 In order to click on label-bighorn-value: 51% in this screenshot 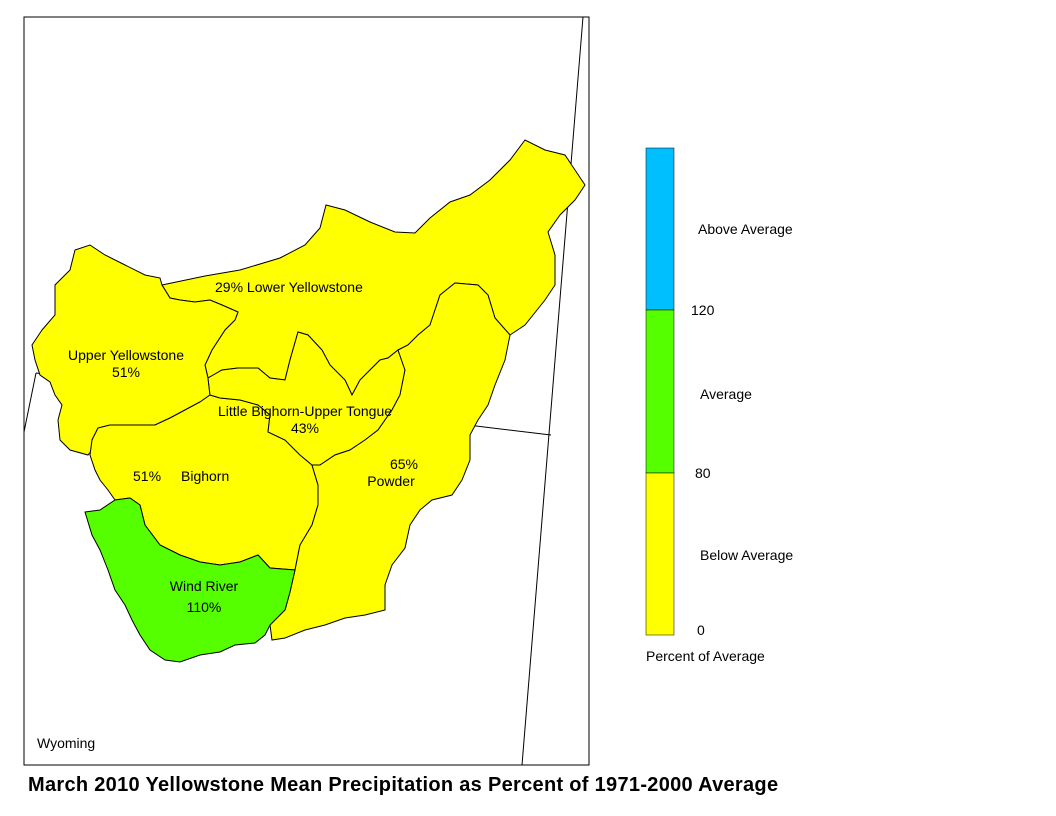, I will do `click(147, 476)`.